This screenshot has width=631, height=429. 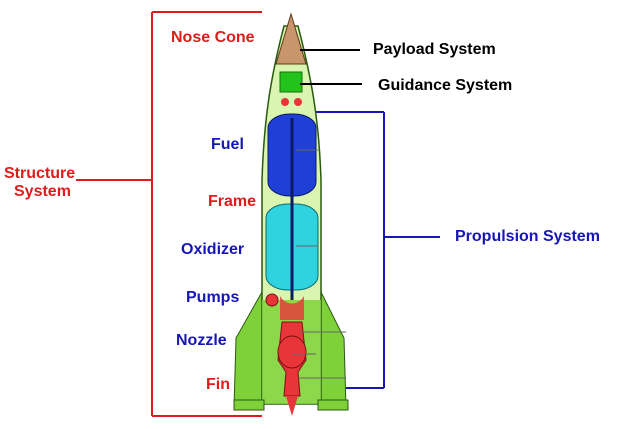 I want to click on label-nose-cone: Nose Cone, so click(x=213, y=37).